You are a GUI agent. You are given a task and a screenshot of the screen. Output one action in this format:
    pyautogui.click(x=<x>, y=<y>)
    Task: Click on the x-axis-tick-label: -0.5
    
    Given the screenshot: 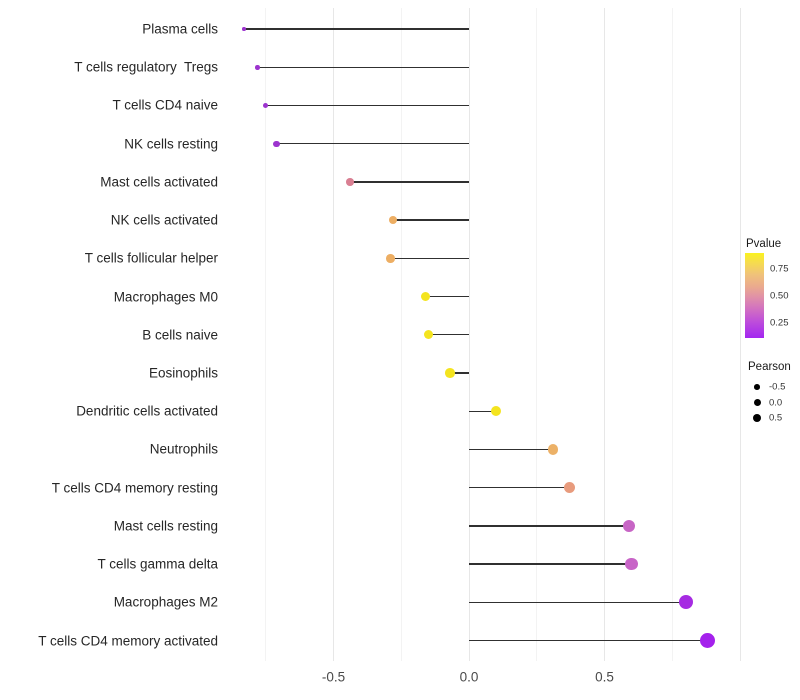 What is the action you would take?
    pyautogui.click(x=333, y=677)
    